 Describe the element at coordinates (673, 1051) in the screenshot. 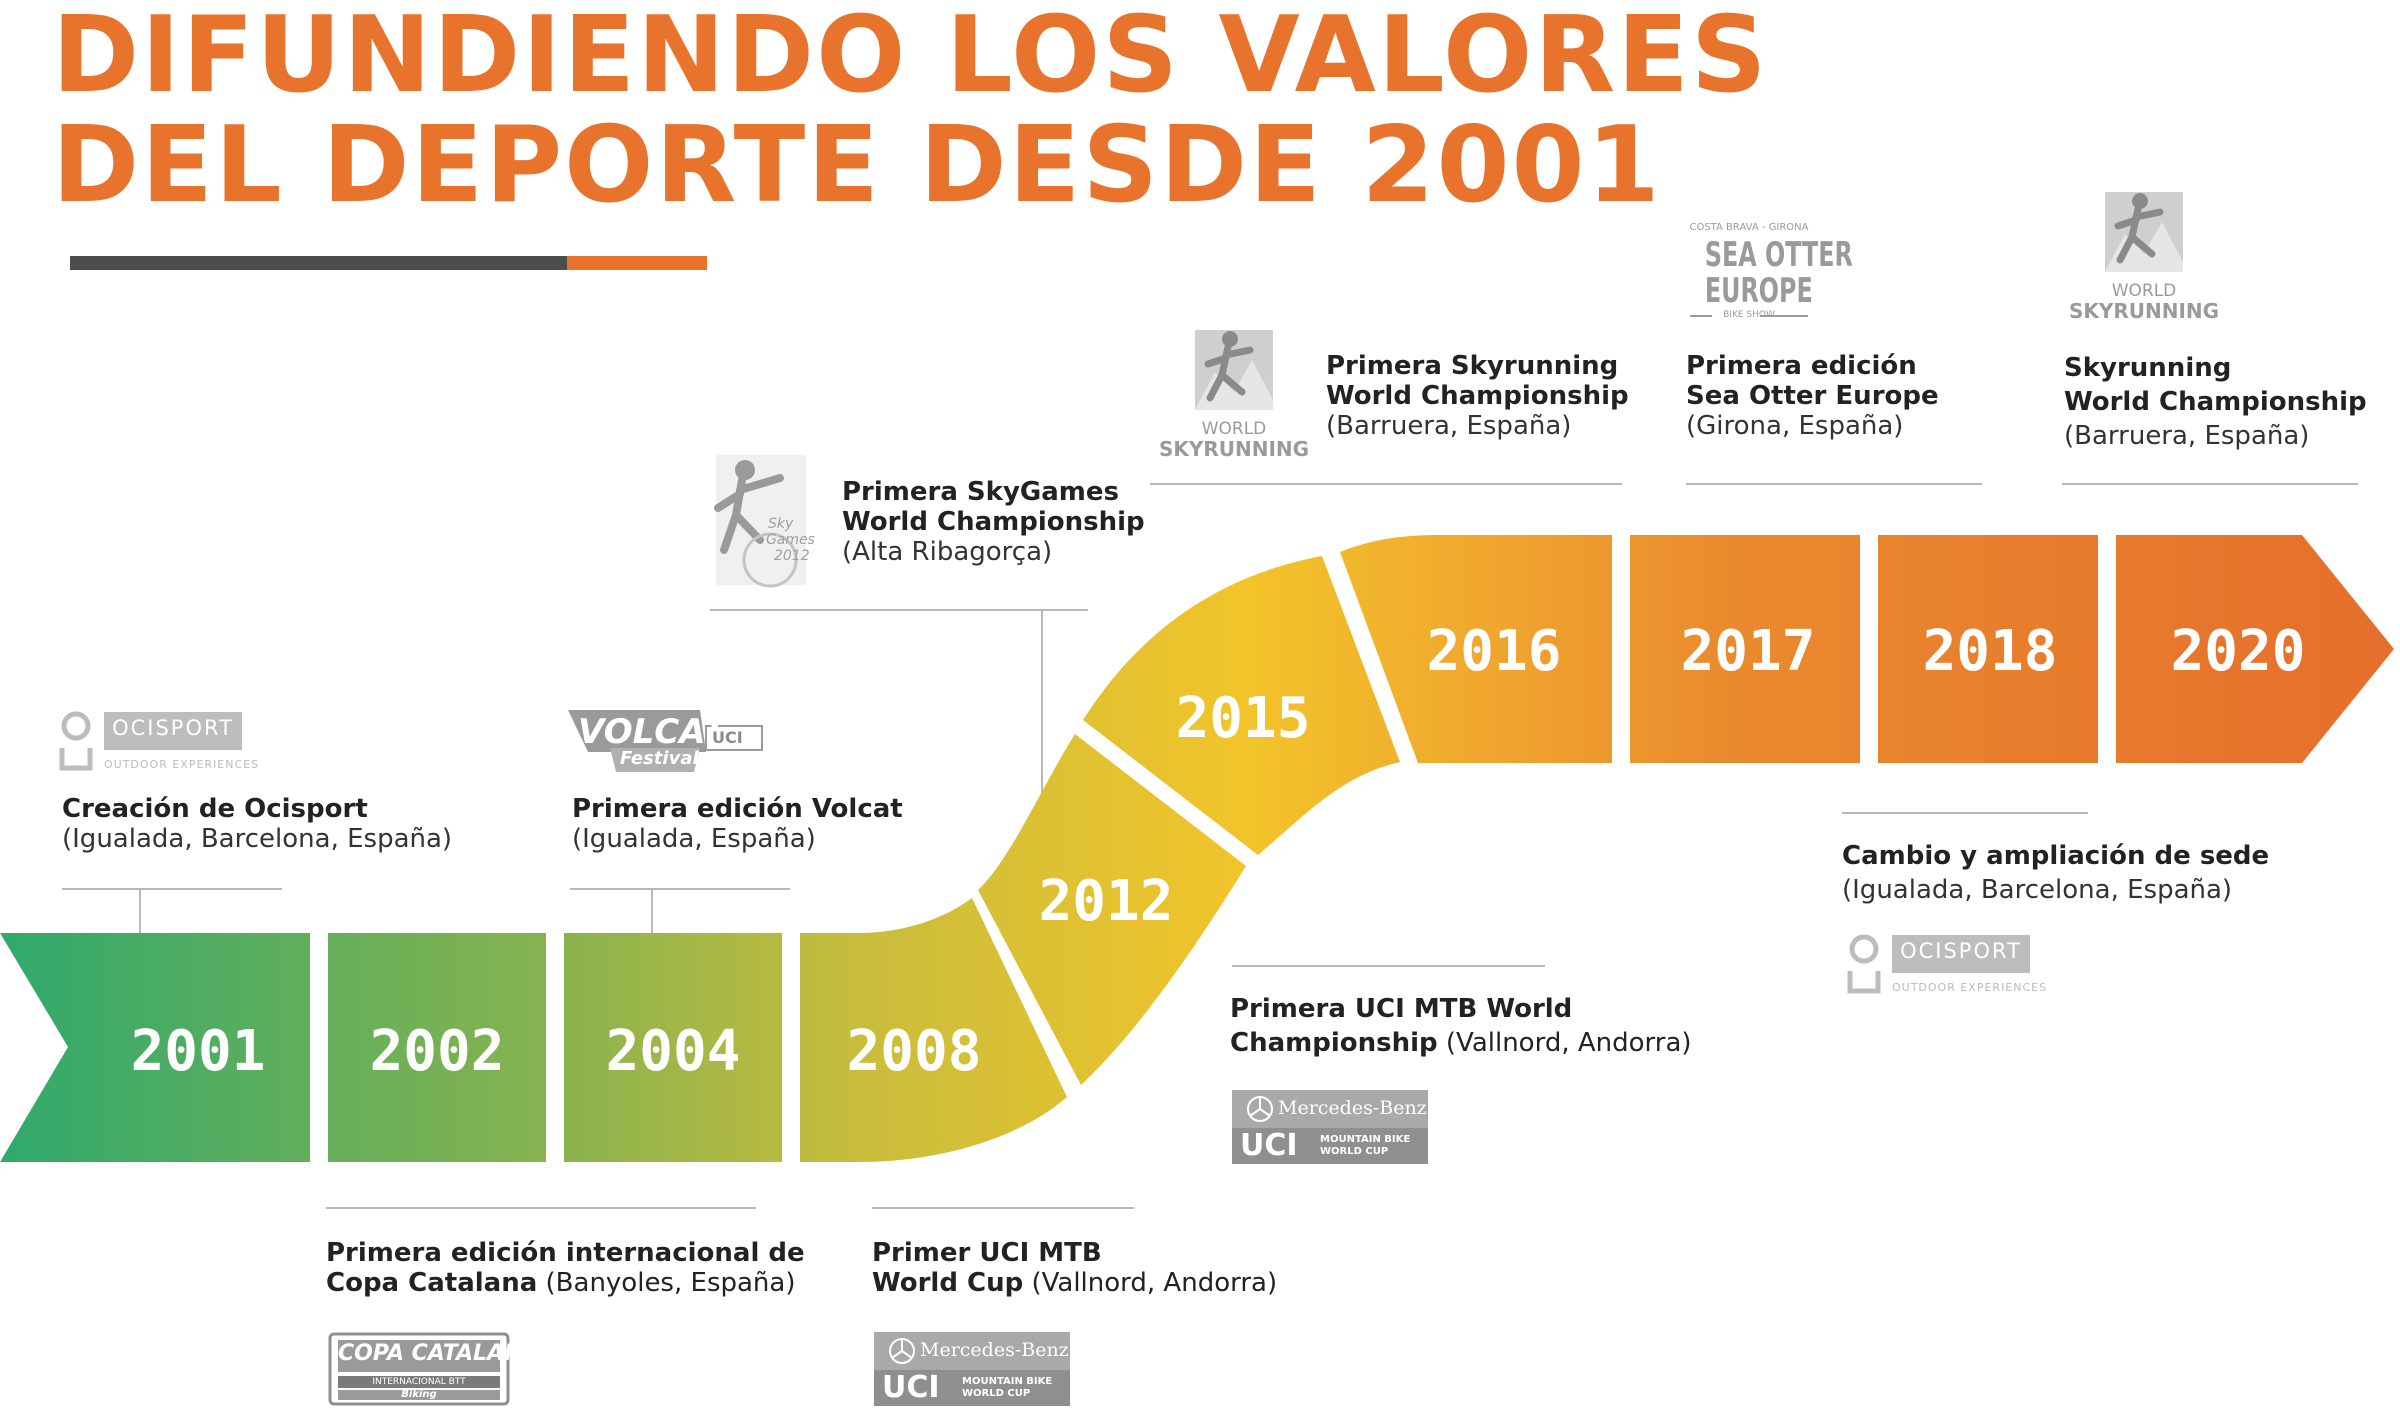

I see `year-label: 2004` at that location.